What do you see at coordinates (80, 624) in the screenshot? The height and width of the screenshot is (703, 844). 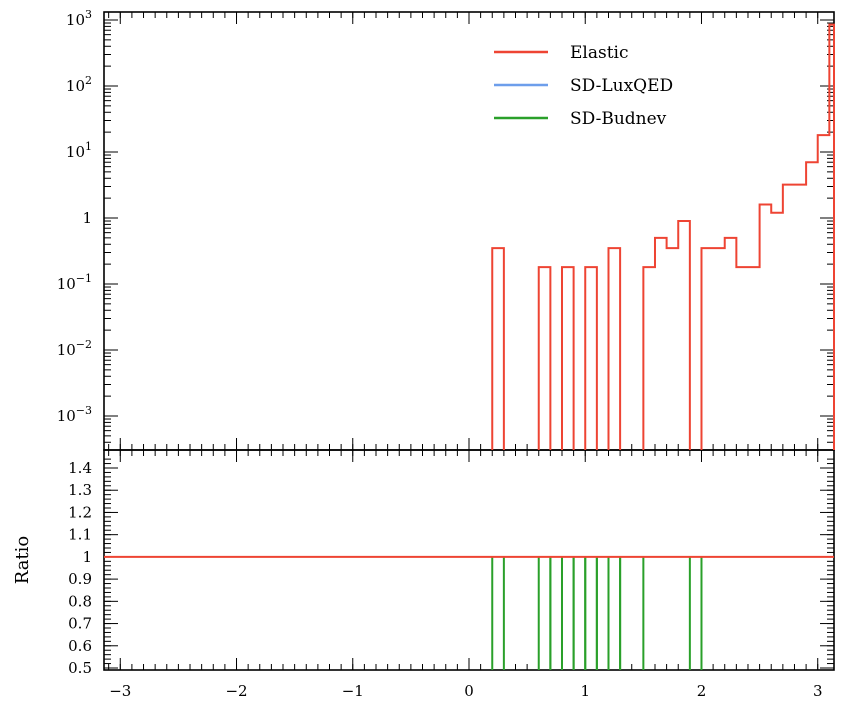 I see `ratio-y-tick-label: 0.7` at bounding box center [80, 624].